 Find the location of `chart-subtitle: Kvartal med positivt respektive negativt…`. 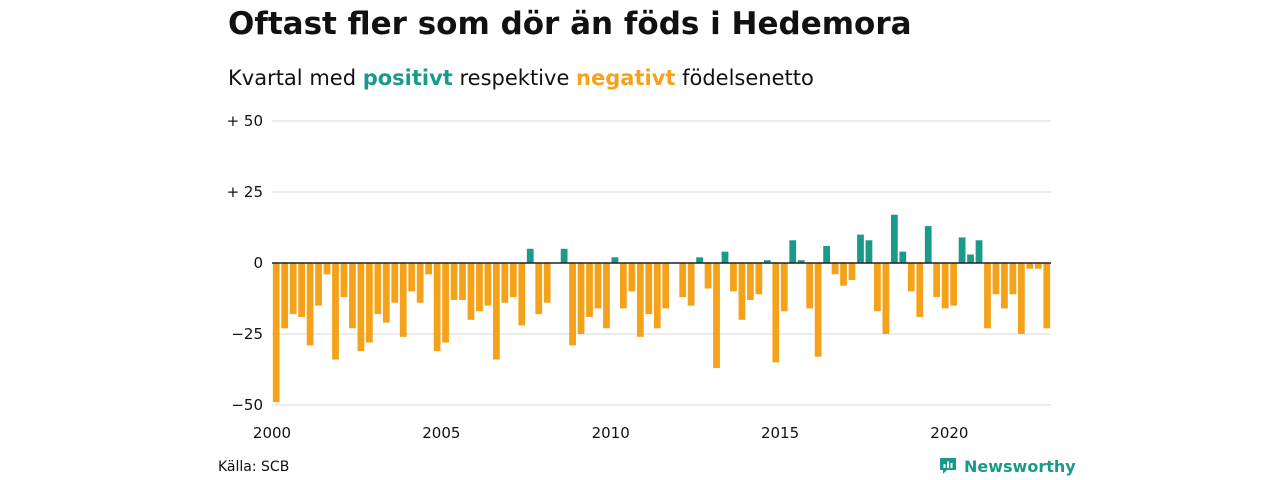

chart-subtitle: Kvartal med positivt respektive negativt… is located at coordinates (521, 78).